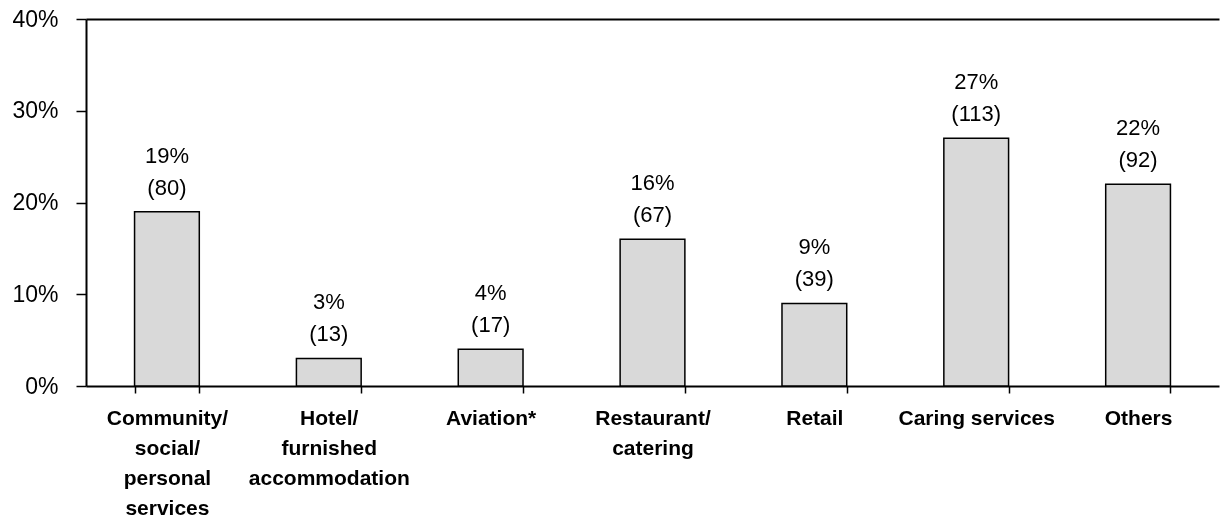 Image resolution: width=1221 pixels, height=518 pixels. I want to click on y-tick-label: 0%, so click(42, 385).